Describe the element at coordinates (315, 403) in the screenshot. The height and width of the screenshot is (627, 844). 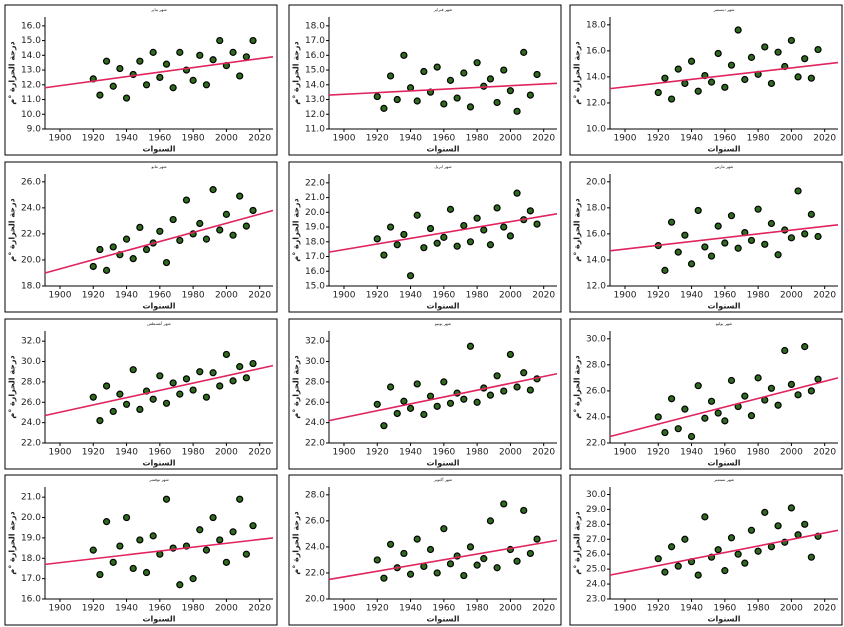
I see `y-tick-label: 26.0` at that location.